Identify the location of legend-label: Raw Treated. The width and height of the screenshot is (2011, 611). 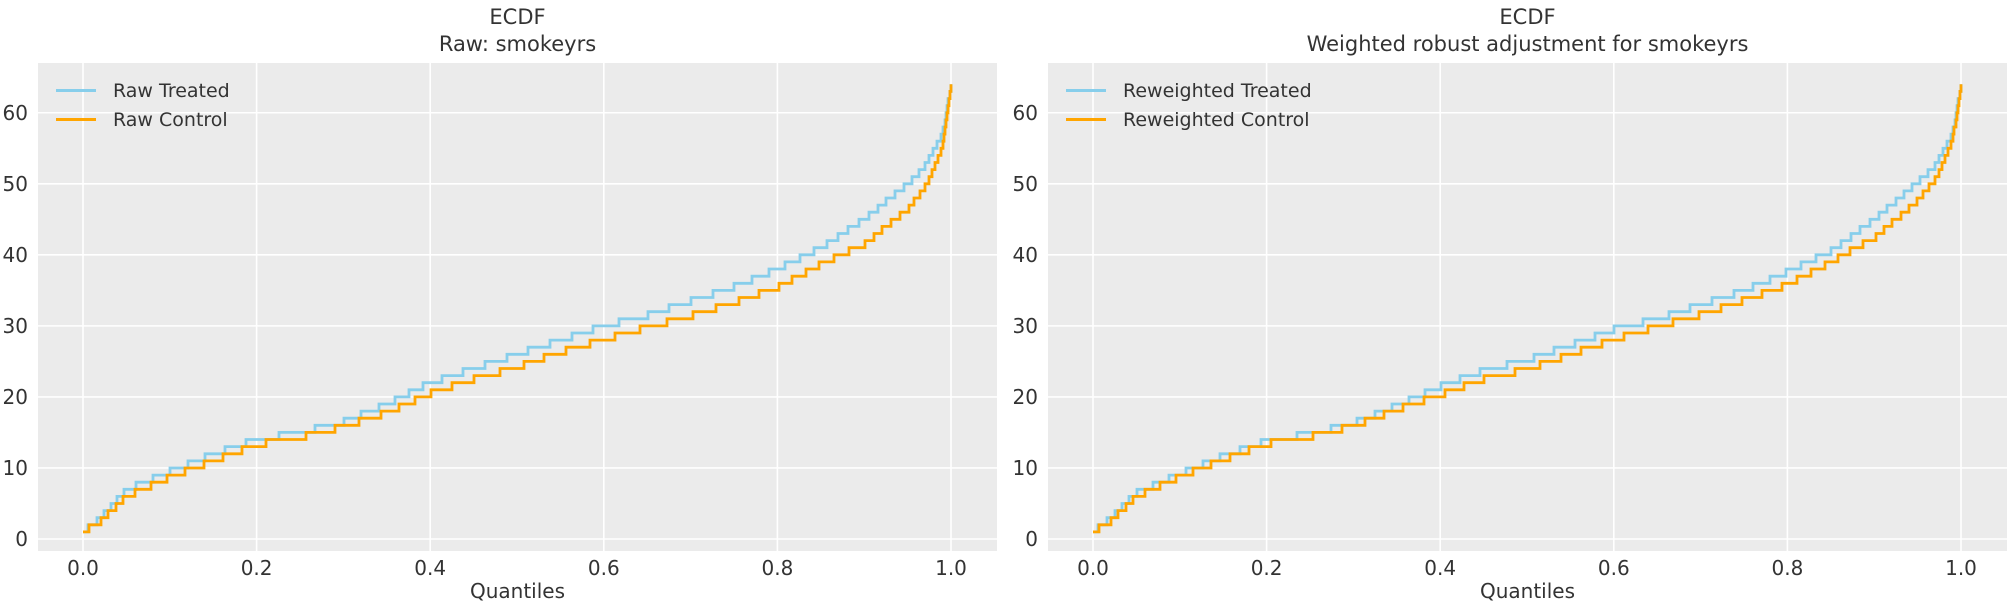
(171, 90).